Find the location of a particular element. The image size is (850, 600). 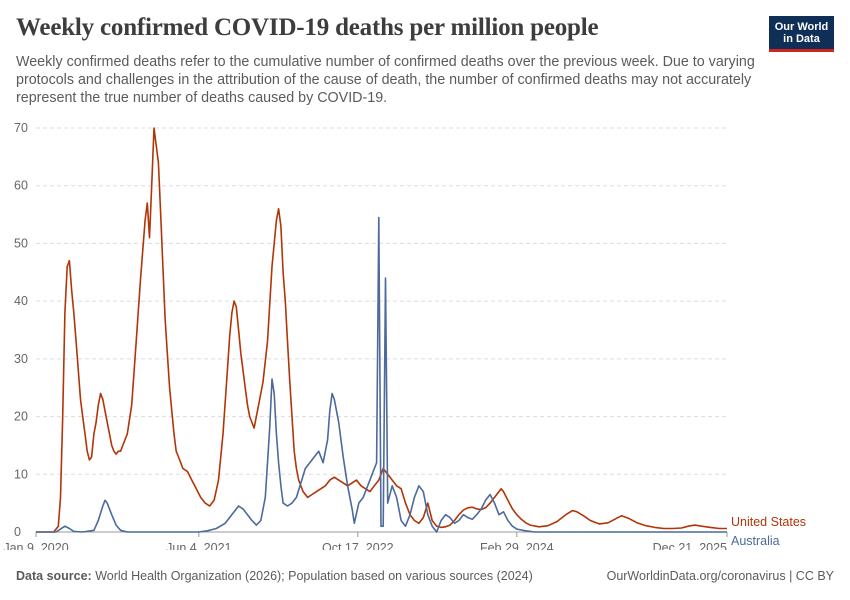

logo-line-2: in Data is located at coordinates (801, 39).